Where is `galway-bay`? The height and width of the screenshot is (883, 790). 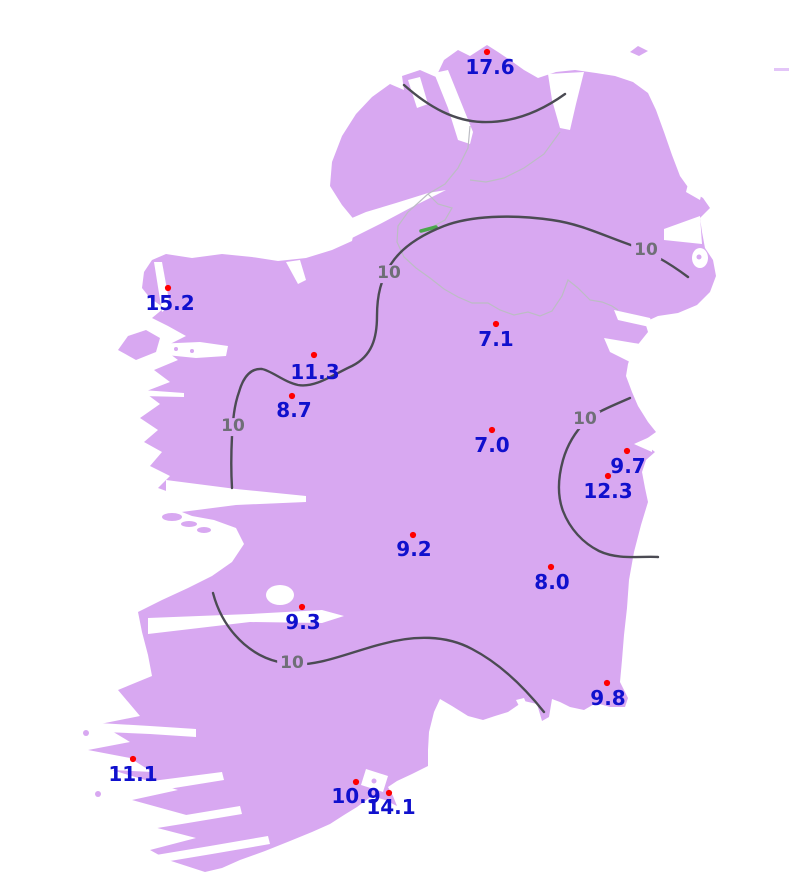 galway-bay is located at coordinates (236, 497).